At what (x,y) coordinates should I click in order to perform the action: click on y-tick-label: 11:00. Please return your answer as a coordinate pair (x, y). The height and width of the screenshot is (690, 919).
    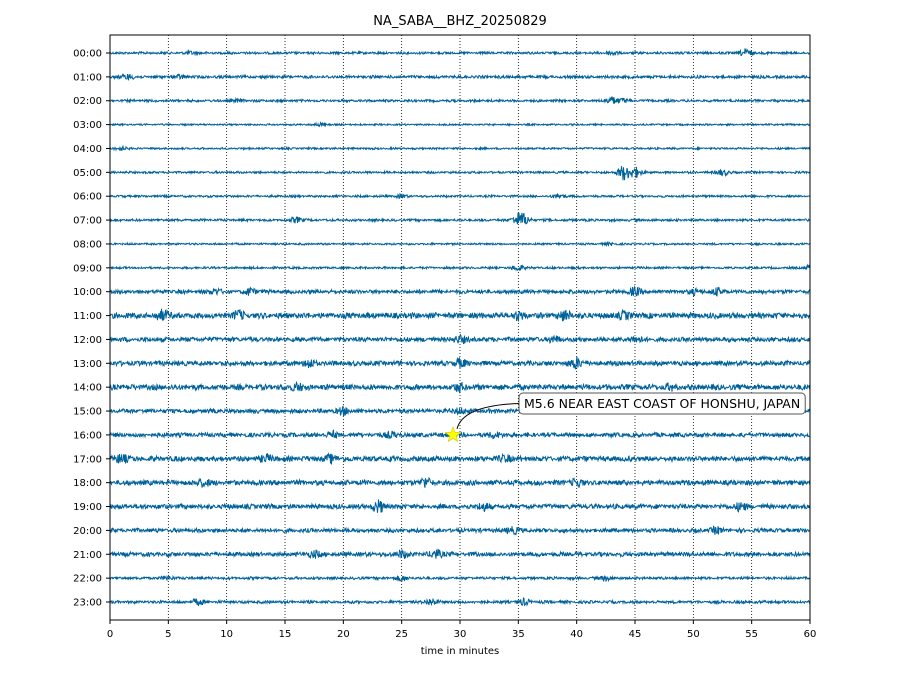
    Looking at the image, I should click on (87, 316).